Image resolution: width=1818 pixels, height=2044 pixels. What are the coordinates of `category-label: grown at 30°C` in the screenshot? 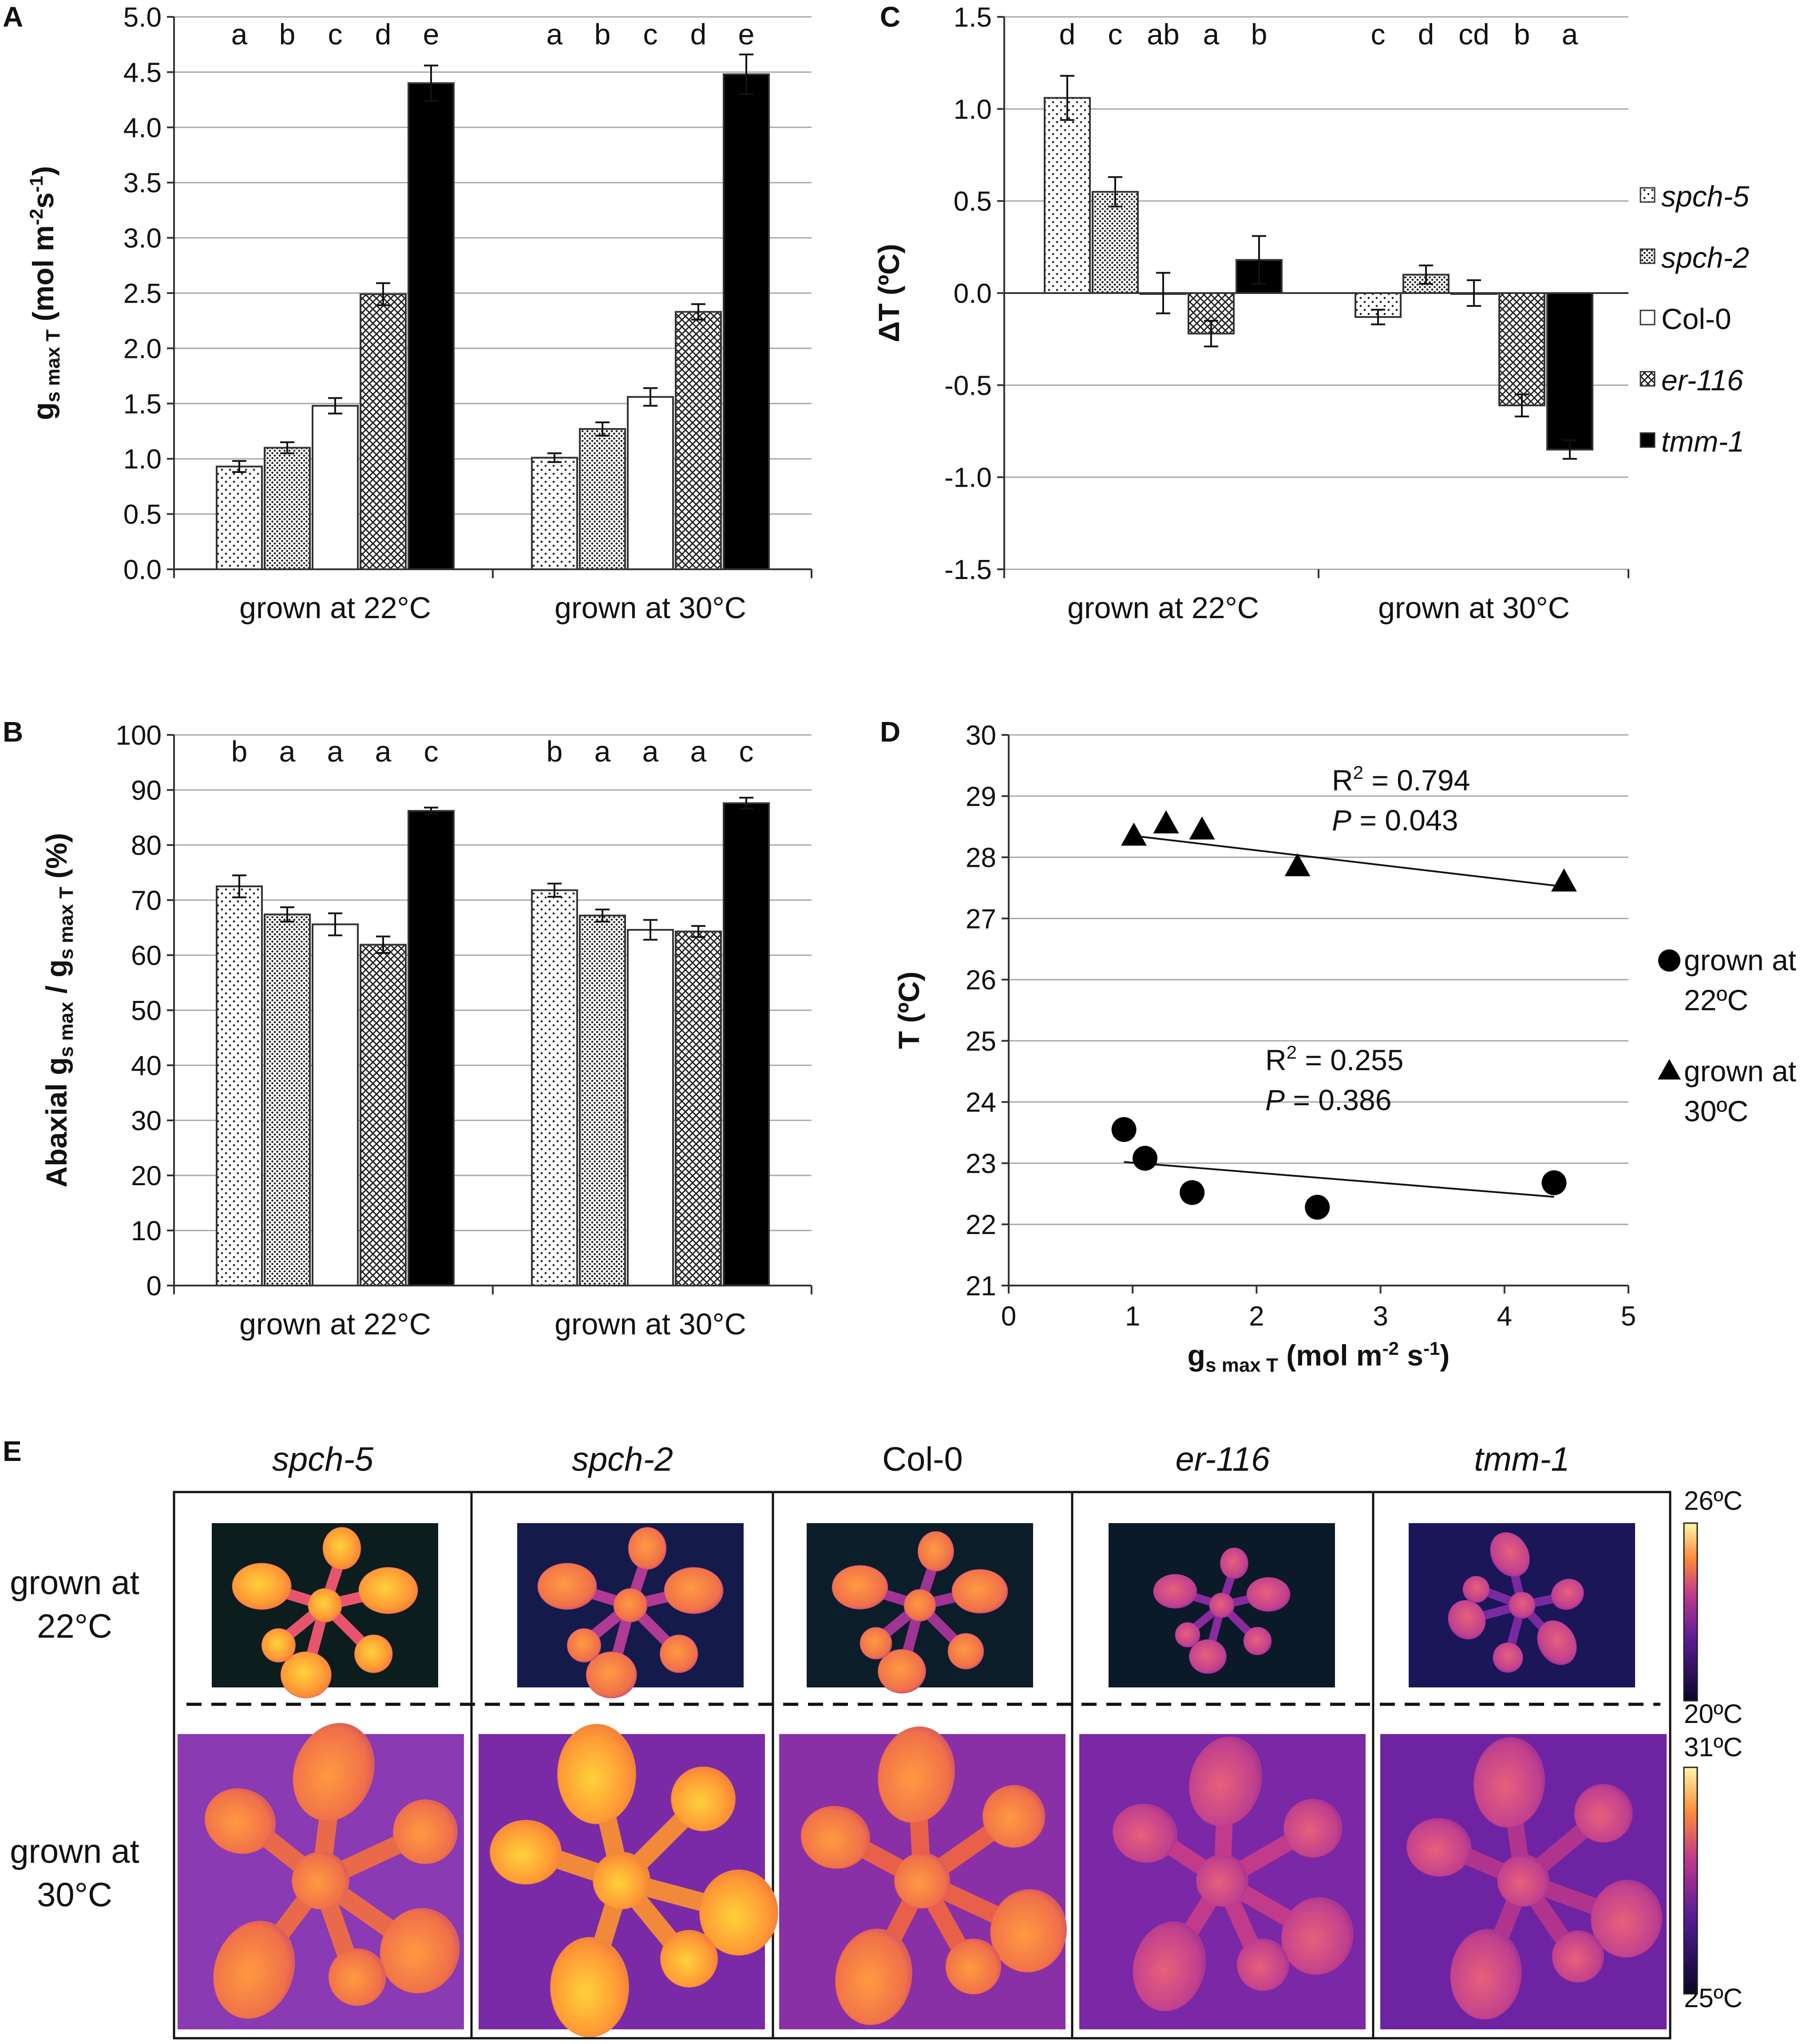 It's located at (650, 1324).